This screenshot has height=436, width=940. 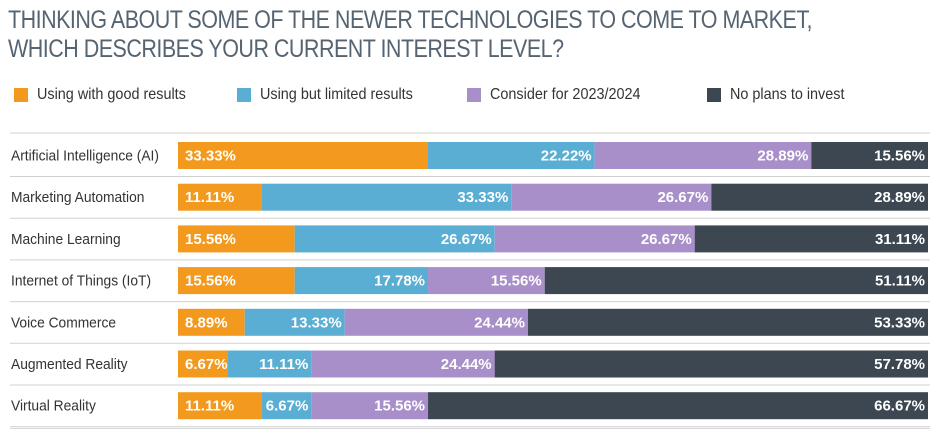 I want to click on legend-swatch-consider, so click(x=474, y=95).